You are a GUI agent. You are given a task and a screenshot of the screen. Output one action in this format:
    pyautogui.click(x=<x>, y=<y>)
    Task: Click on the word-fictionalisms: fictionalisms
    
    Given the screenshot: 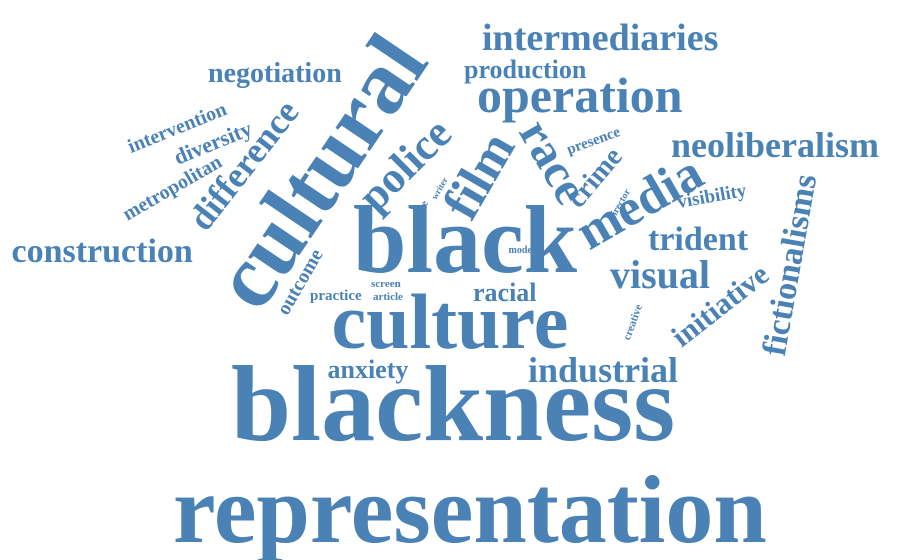 What is the action you would take?
    pyautogui.click(x=789, y=265)
    